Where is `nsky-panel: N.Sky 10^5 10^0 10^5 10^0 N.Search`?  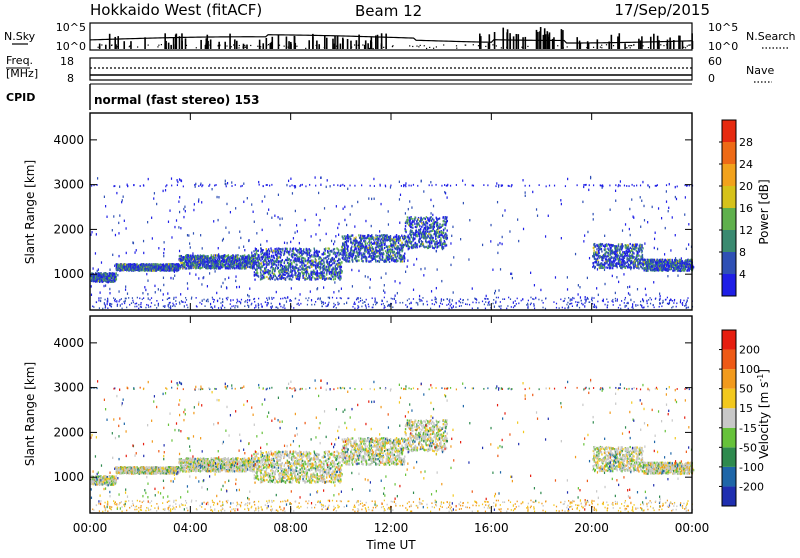
nsky-panel: N.Sky 10^5 10^0 10^5 10^0 N.Search is located at coordinates (400, 37).